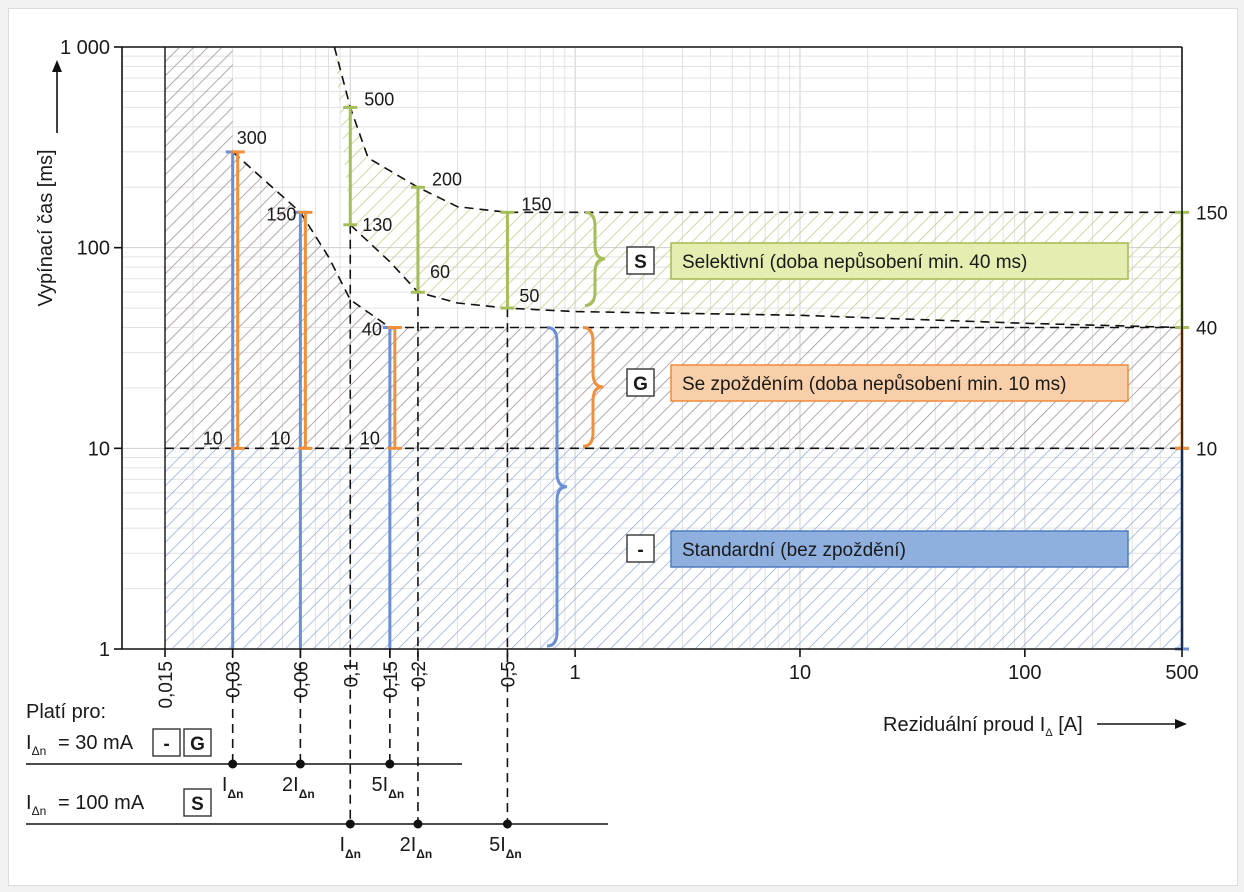 The width and height of the screenshot is (1244, 892). Describe the element at coordinates (36, 805) in the screenshot. I see `legend-row2-label: IΔn` at that location.